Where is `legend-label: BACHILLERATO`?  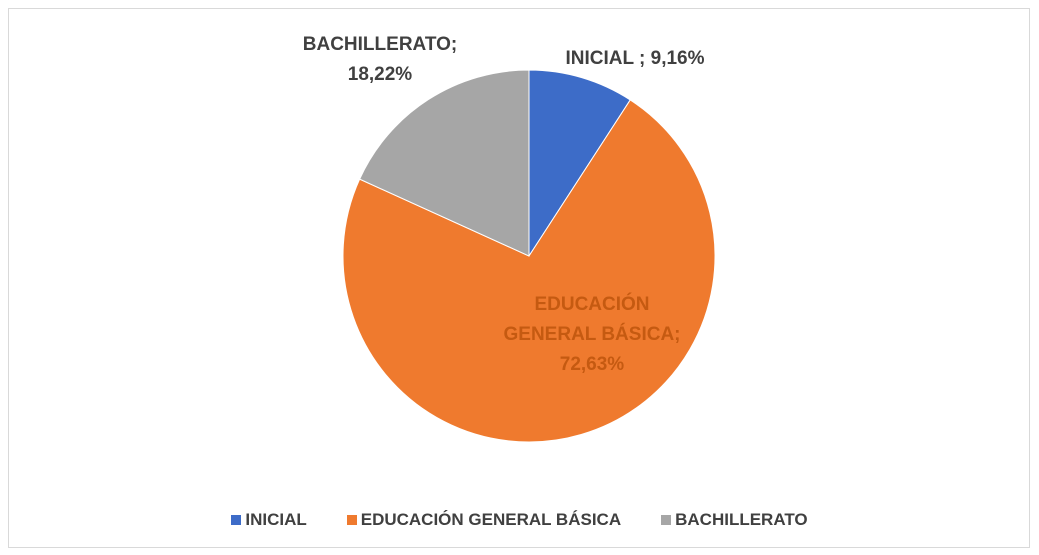
legend-label: BACHILLERATO is located at coordinates (741, 519).